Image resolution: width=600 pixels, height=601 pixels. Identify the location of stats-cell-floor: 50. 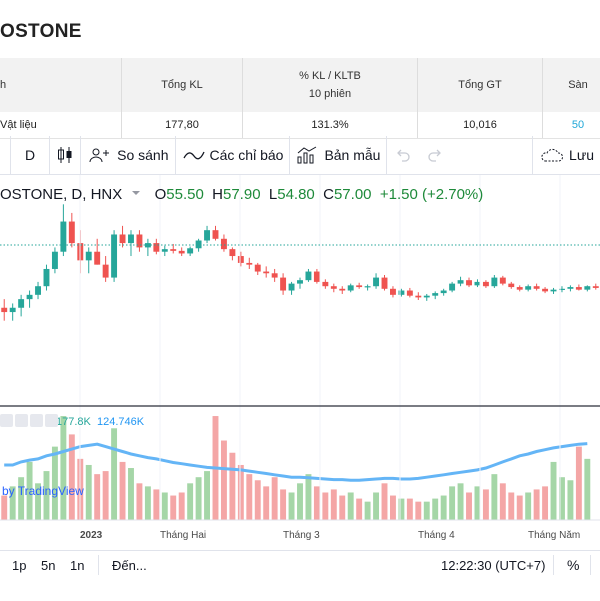
(571, 125).